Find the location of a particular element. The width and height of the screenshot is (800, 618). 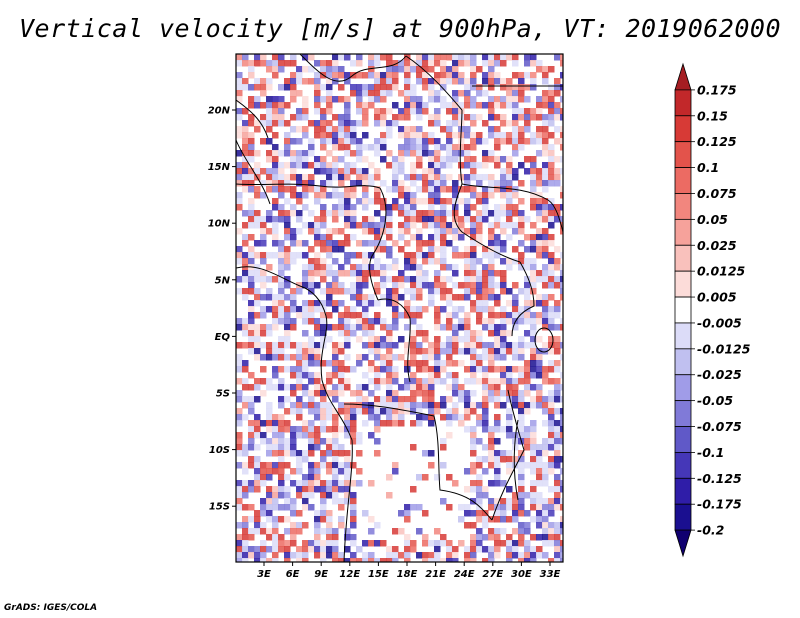

lon-label: 15E is located at coordinates (378, 574).